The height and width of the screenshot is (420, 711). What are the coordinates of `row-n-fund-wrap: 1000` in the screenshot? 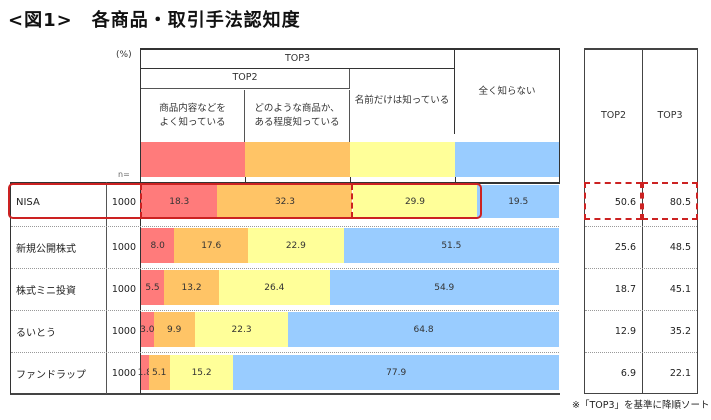 It's located at (123, 373).